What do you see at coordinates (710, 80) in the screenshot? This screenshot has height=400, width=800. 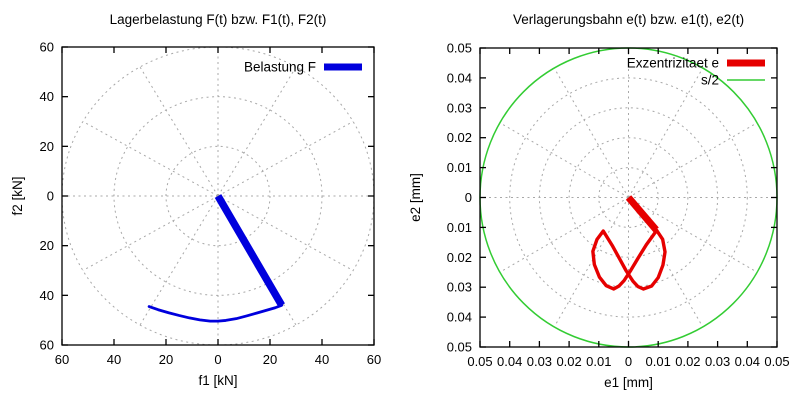 I see `legend-label: s/2` at bounding box center [710, 80].